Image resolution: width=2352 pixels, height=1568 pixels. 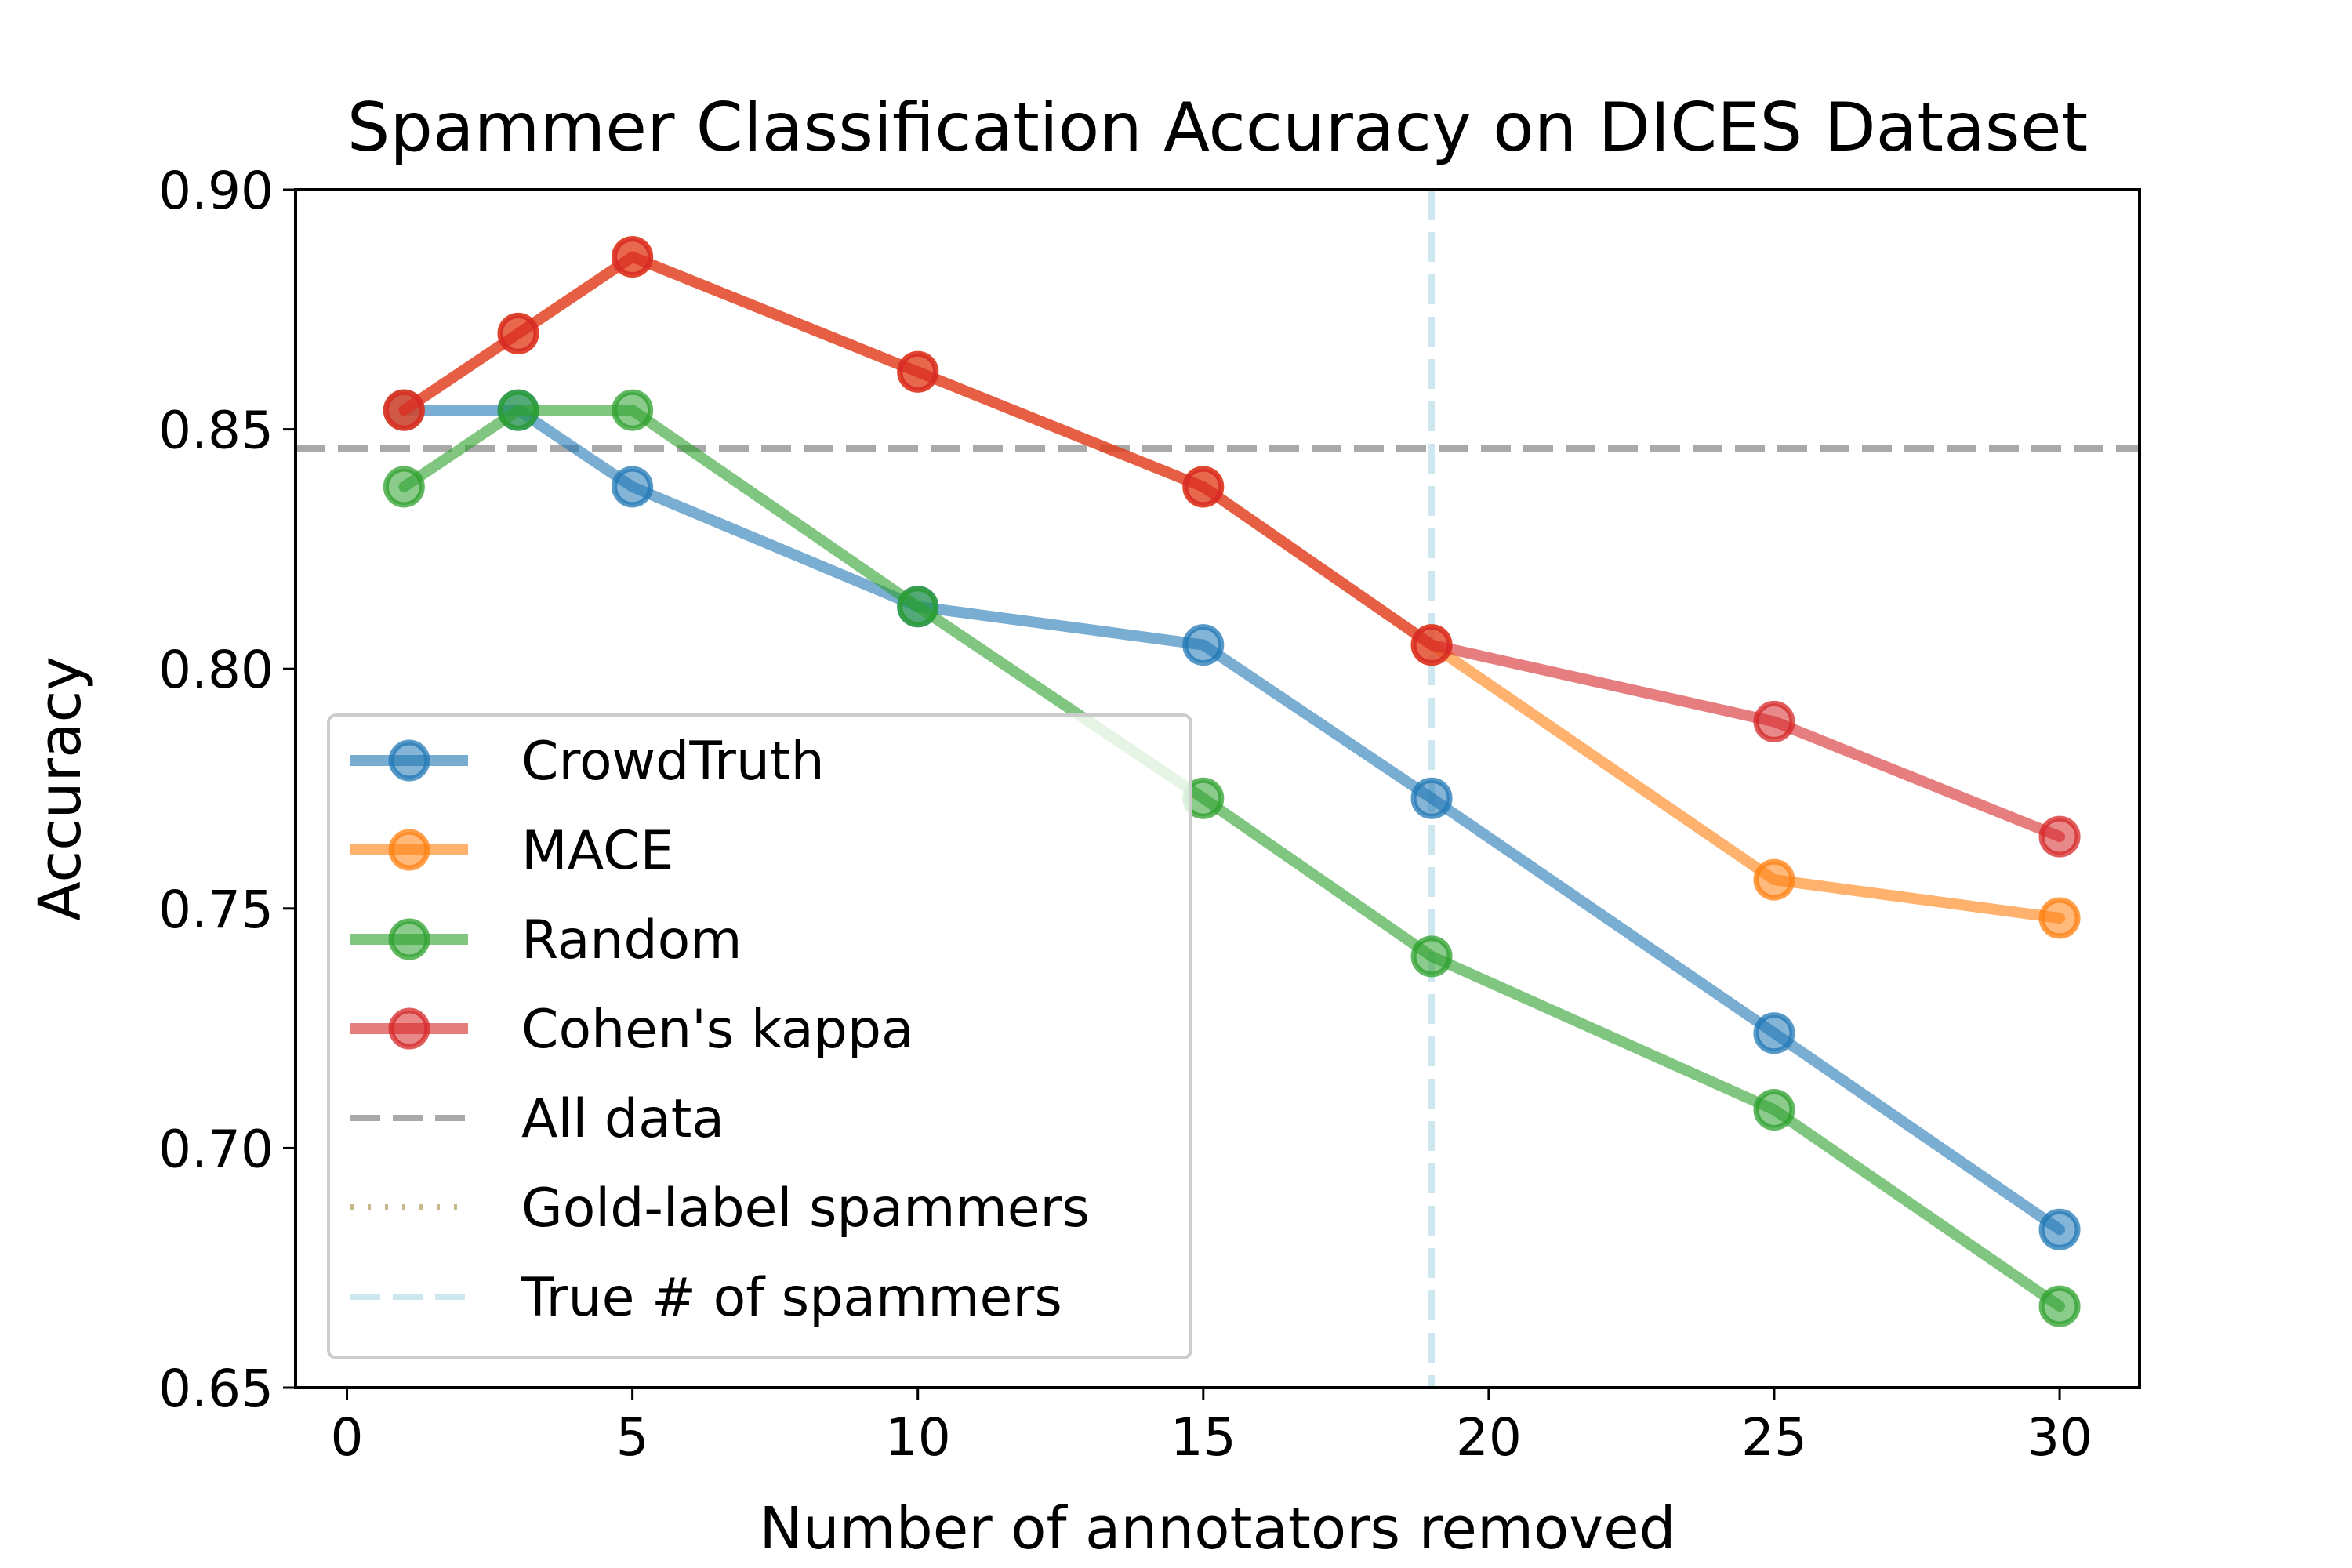 What do you see at coordinates (511, 851) in the screenshot?
I see `legend-item-mace: MACE` at bounding box center [511, 851].